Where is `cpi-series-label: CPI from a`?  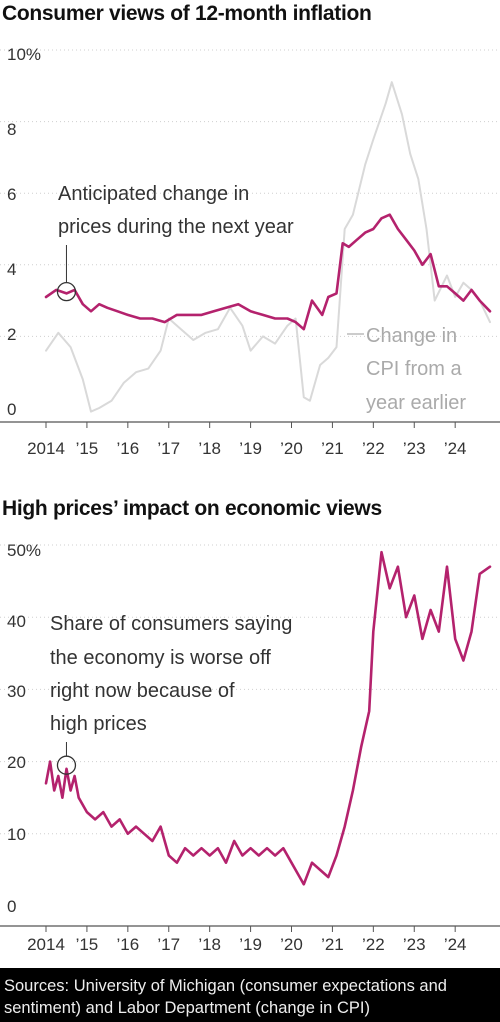 cpi-series-label: CPI from a is located at coordinates (414, 369).